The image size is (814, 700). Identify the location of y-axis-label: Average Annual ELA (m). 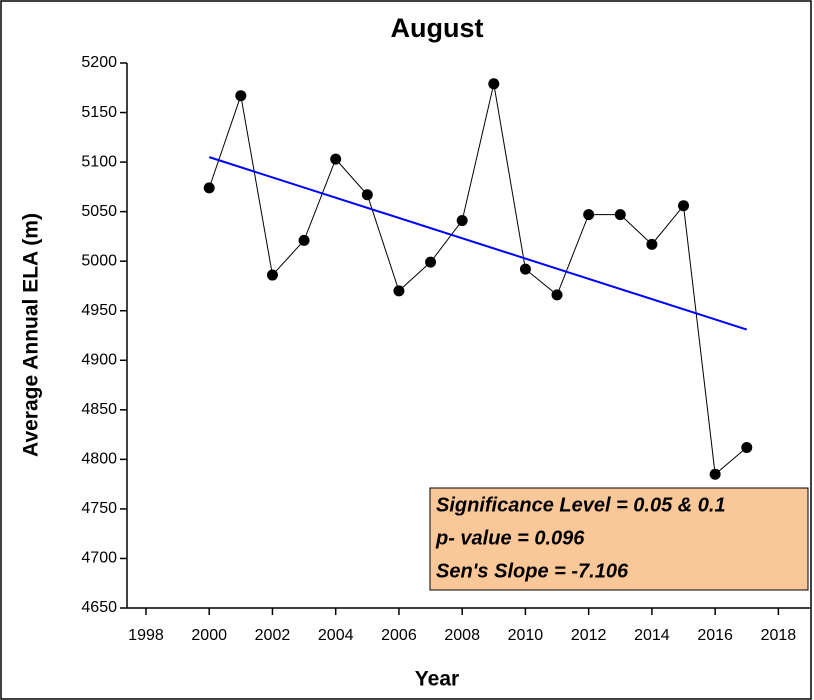
(31, 335).